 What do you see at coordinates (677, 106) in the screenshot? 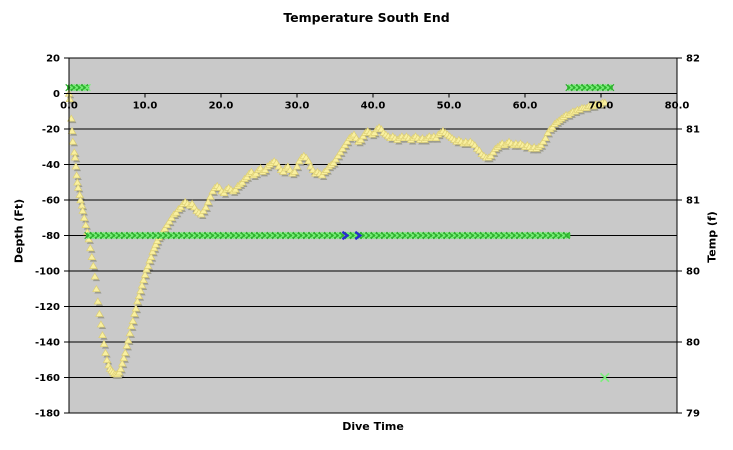
I see `tick-label: 80.0` at bounding box center [677, 106].